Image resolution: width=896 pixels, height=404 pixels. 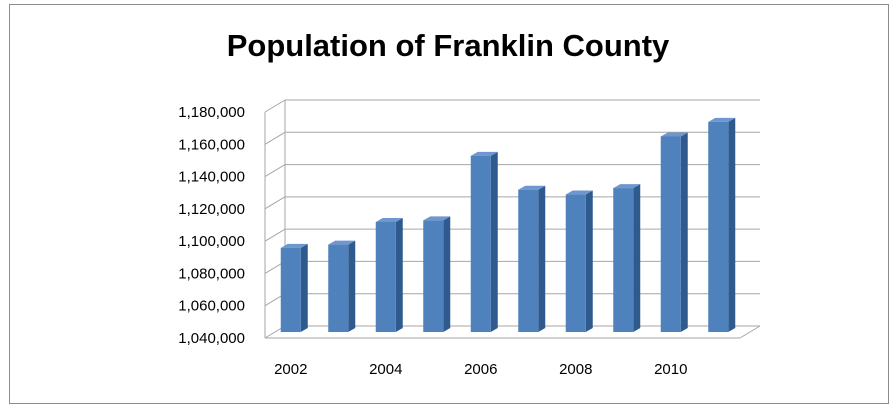 I want to click on y-tick-label: 1,140,000, so click(x=211, y=177).